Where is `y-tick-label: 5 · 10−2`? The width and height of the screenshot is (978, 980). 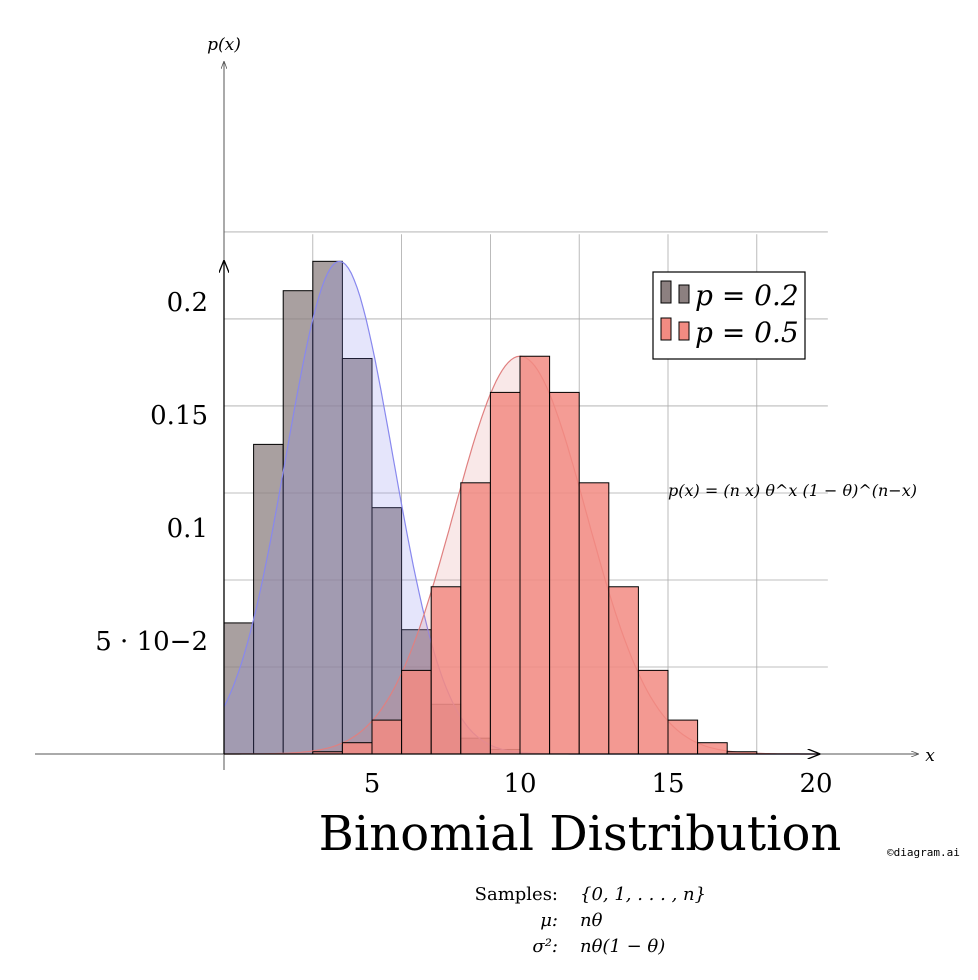 y-tick-label: 5 · 10−2 is located at coordinates (151, 642).